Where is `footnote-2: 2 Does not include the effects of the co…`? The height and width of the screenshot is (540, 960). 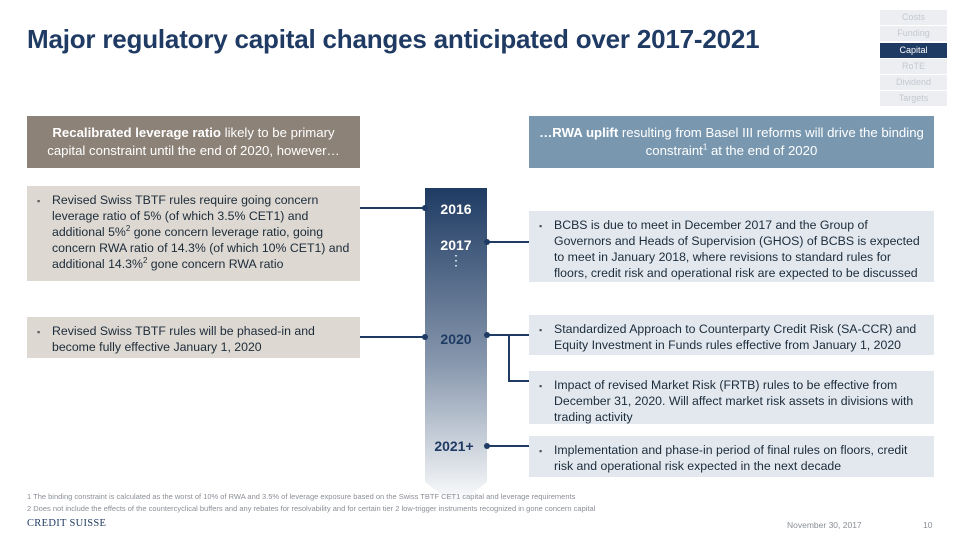 footnote-2: 2 Does not include the effects of the co… is located at coordinates (311, 508).